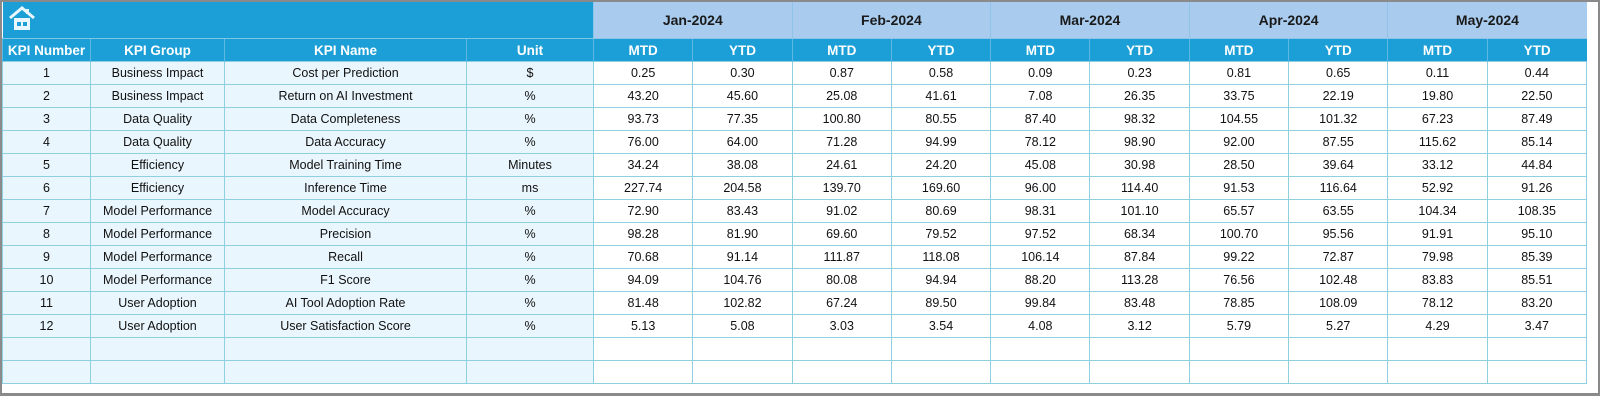  I want to click on value-cell: 68.34, so click(1139, 234).